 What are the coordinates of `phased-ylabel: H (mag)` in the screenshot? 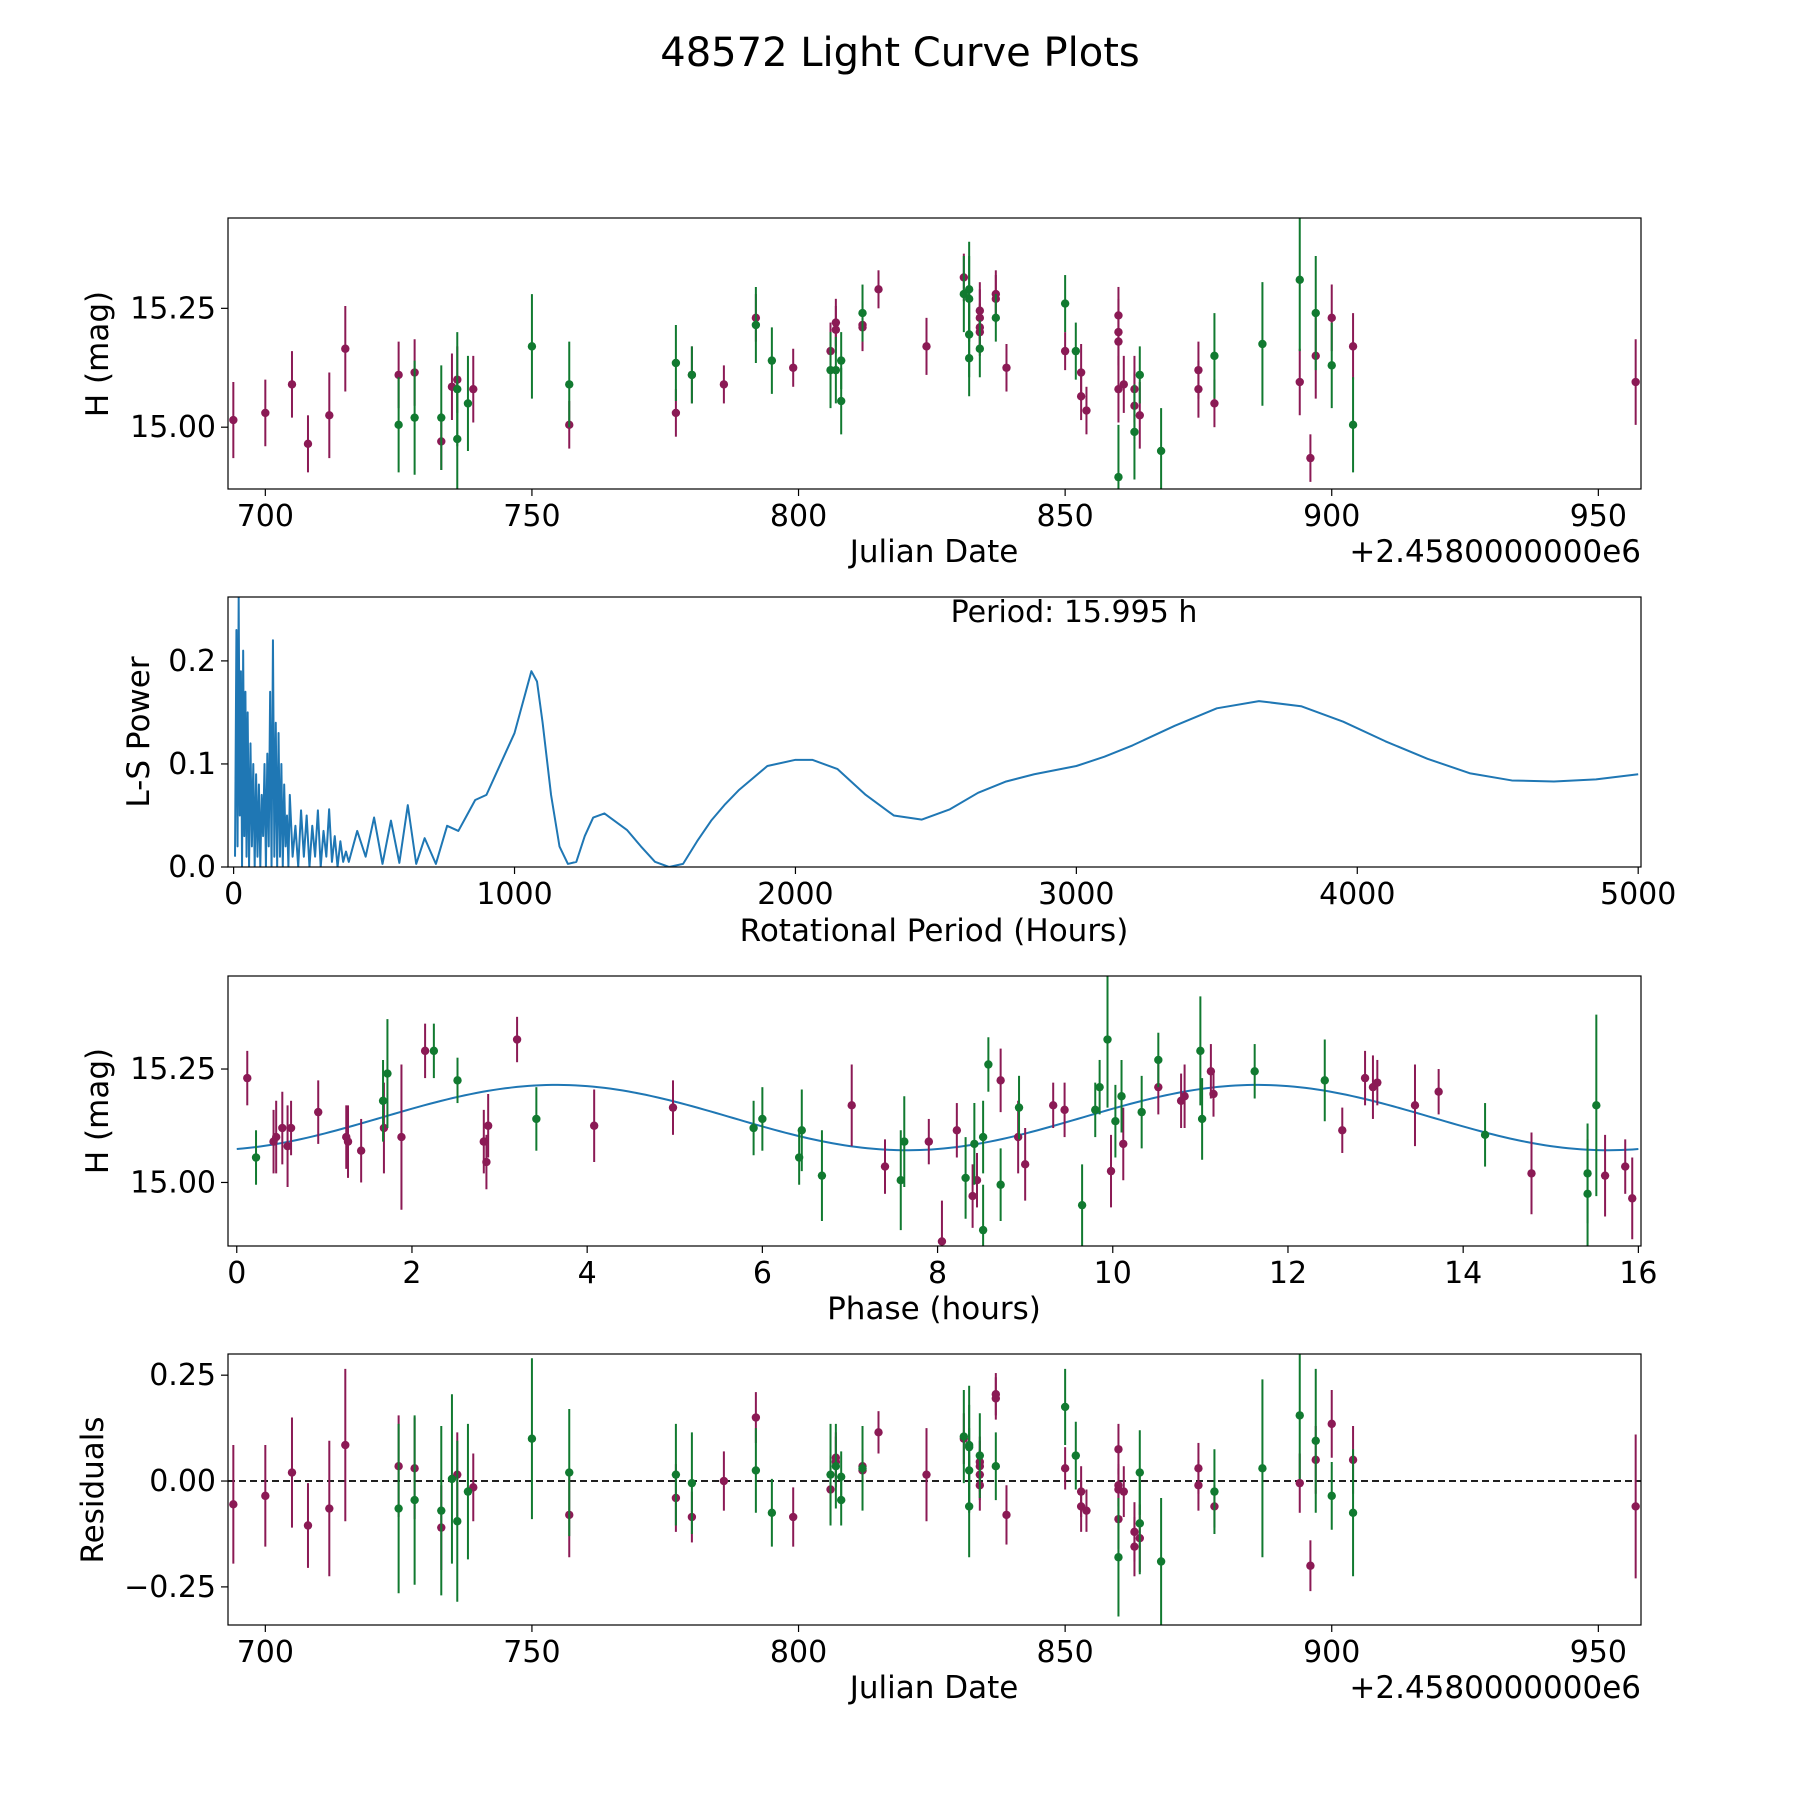 It's located at (98, 1111).